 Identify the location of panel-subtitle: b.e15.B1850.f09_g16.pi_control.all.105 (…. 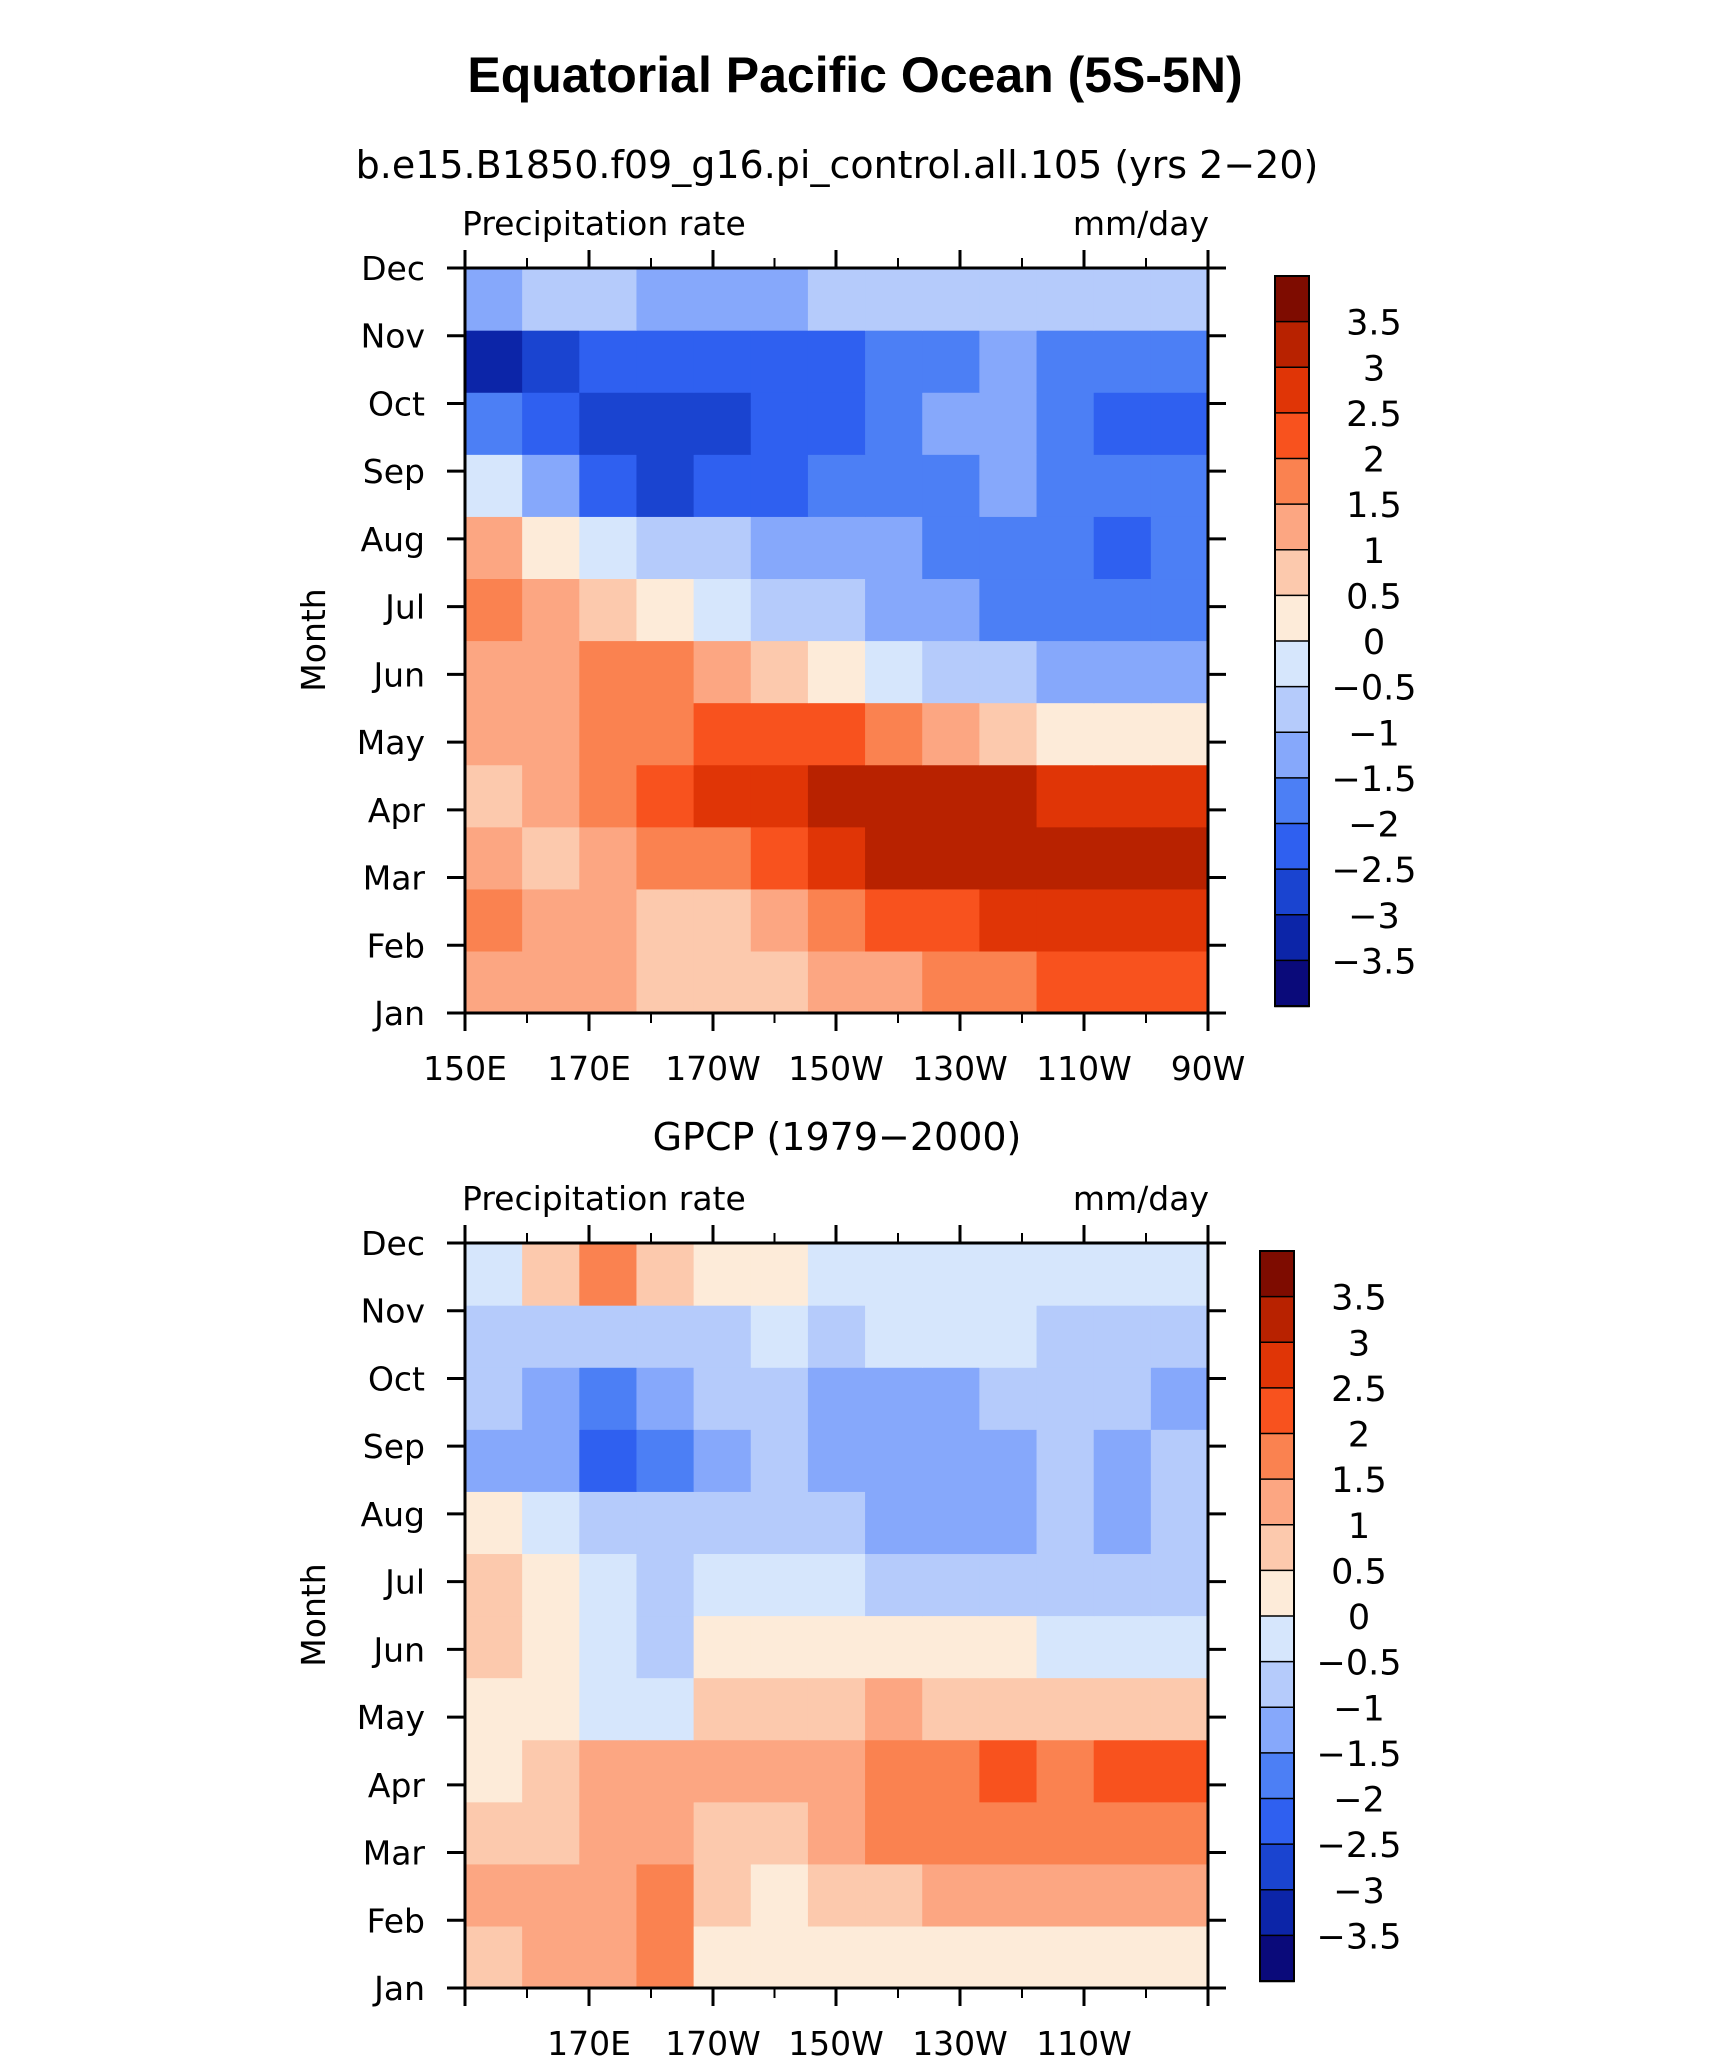
(837, 165).